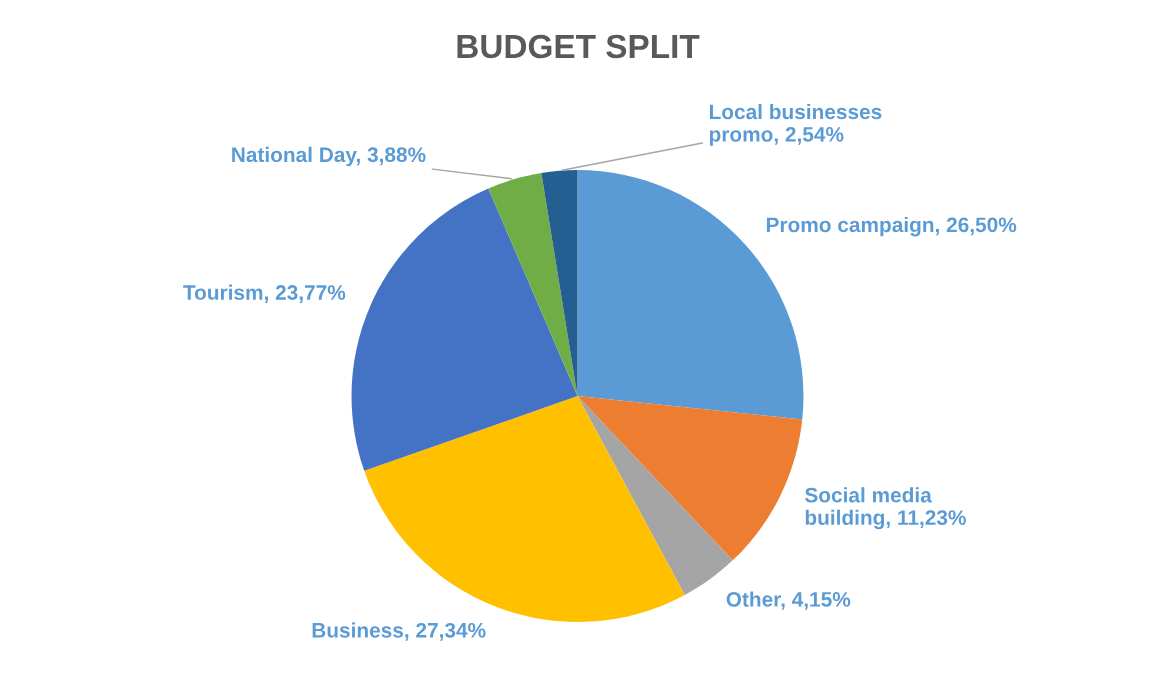  I want to click on slice-label: Other, 4,15%, so click(788, 600).